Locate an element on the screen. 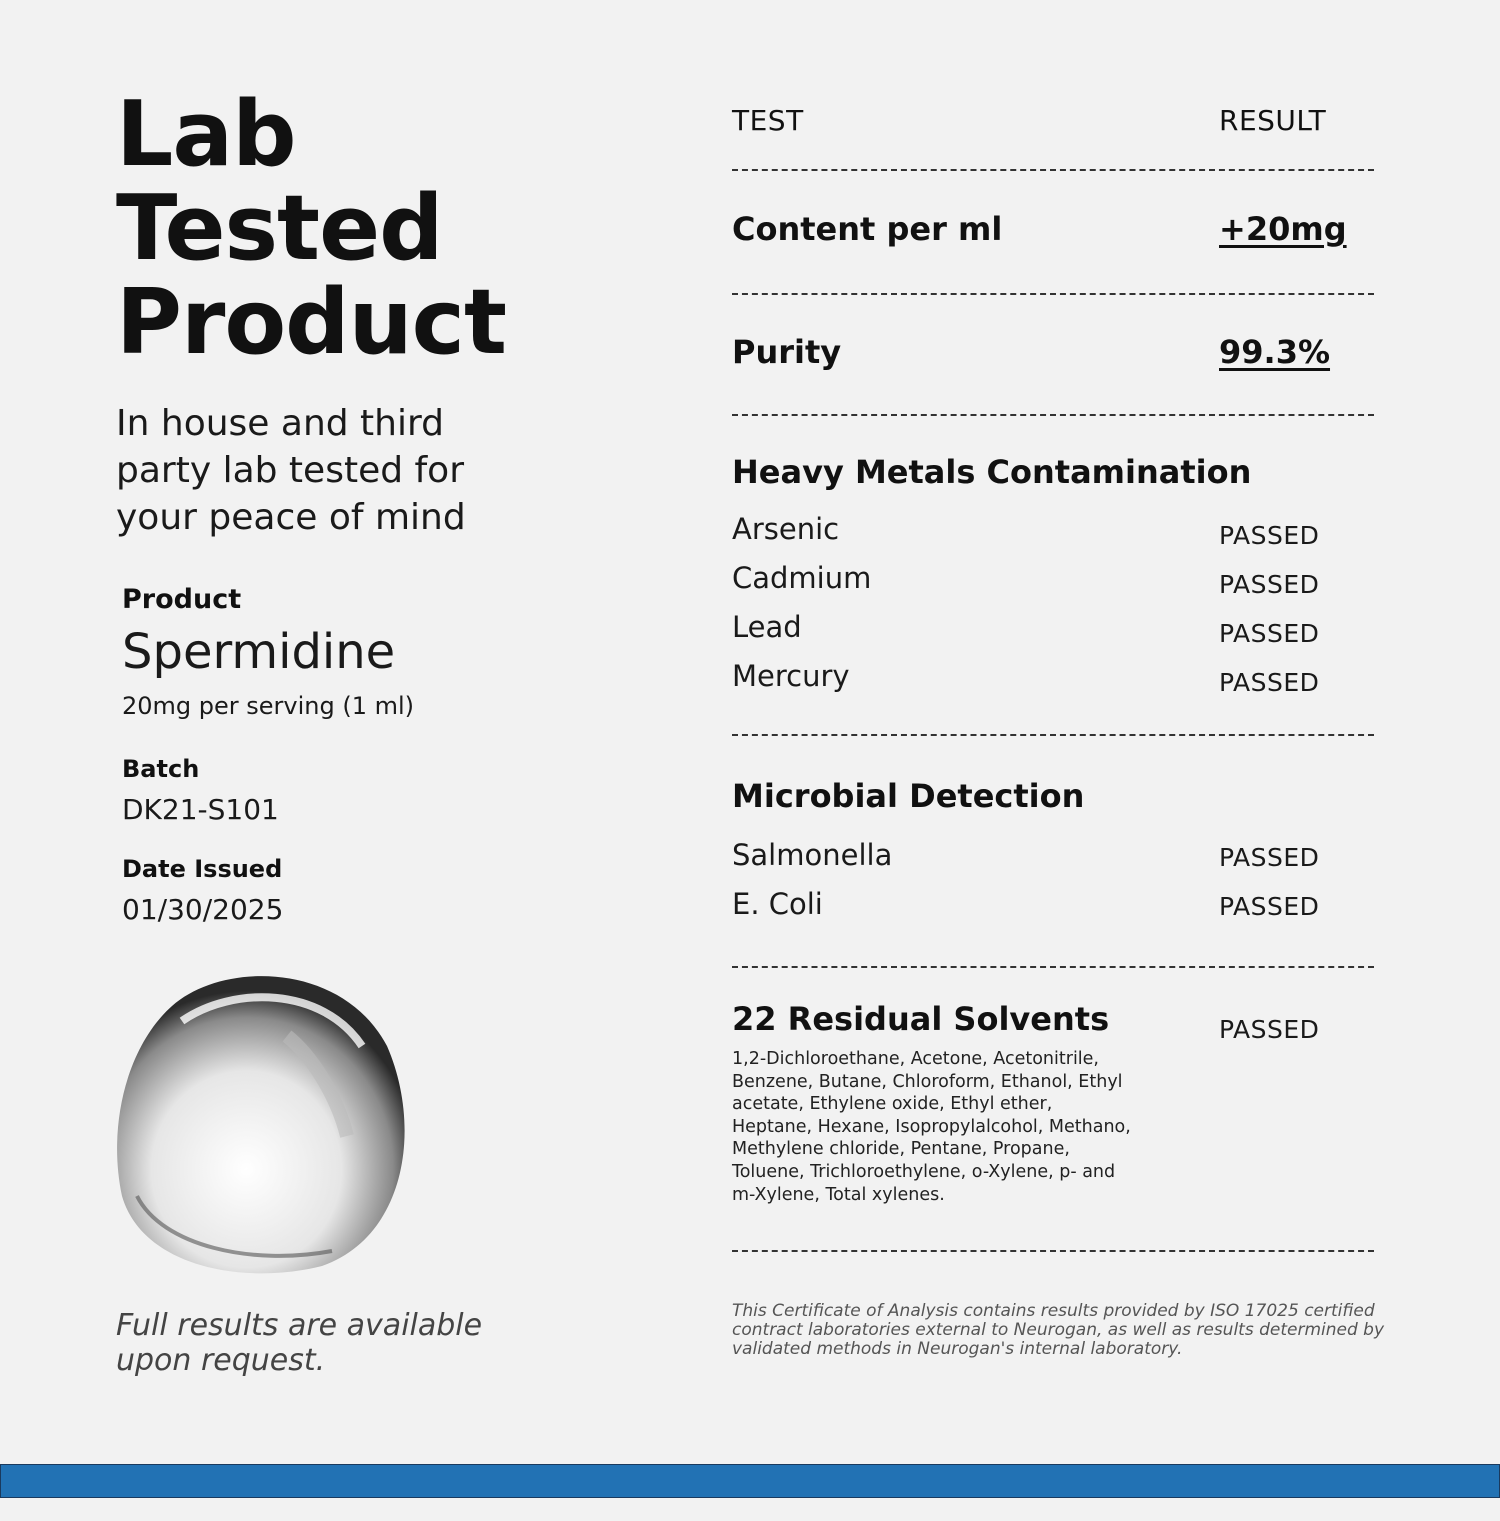 This screenshot has width=1500, height=1521. page-title: Lab Tested Product is located at coordinates (311, 228).